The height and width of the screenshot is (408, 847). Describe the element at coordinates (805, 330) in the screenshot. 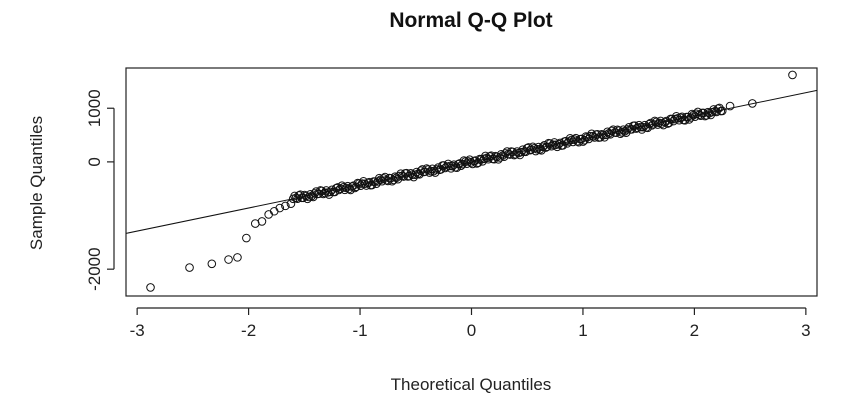

I see `x-tick-label: 3` at that location.